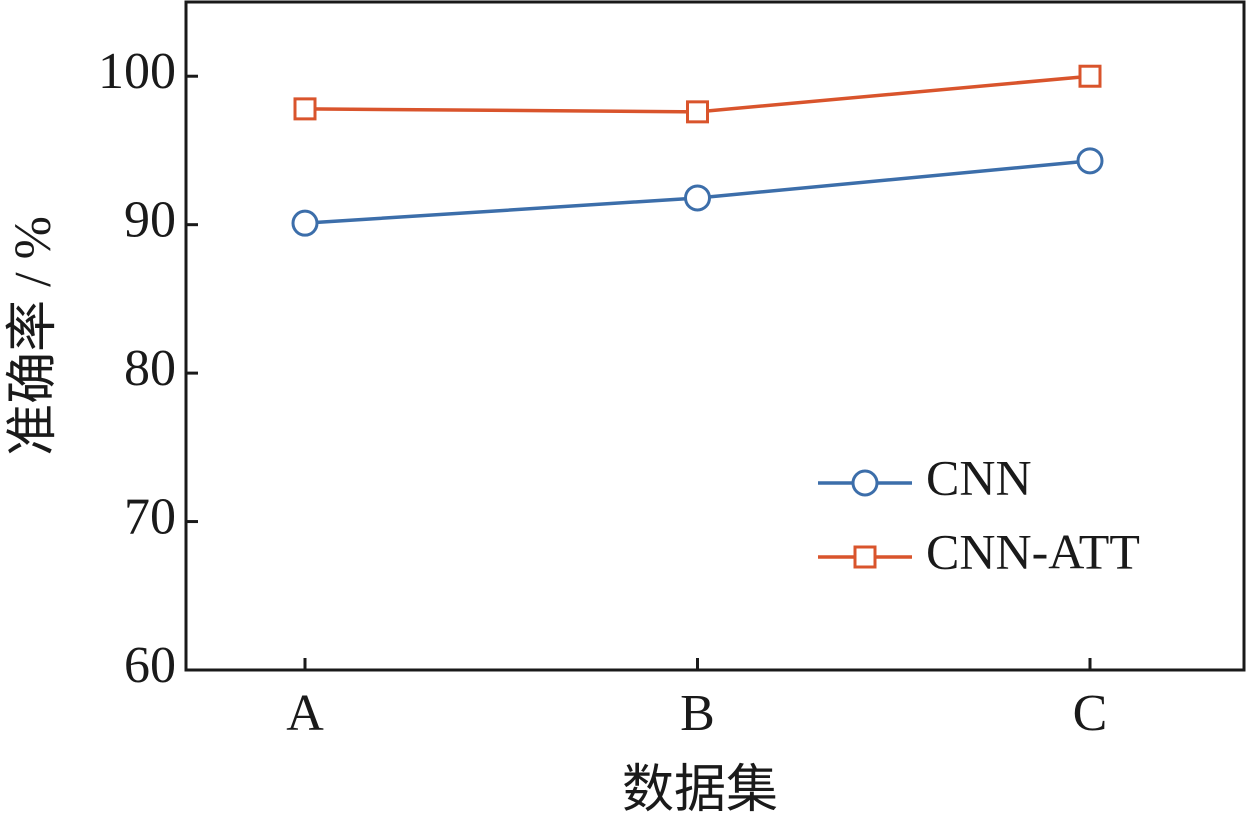  I want to click on legend-label: CNN, so click(979, 477).